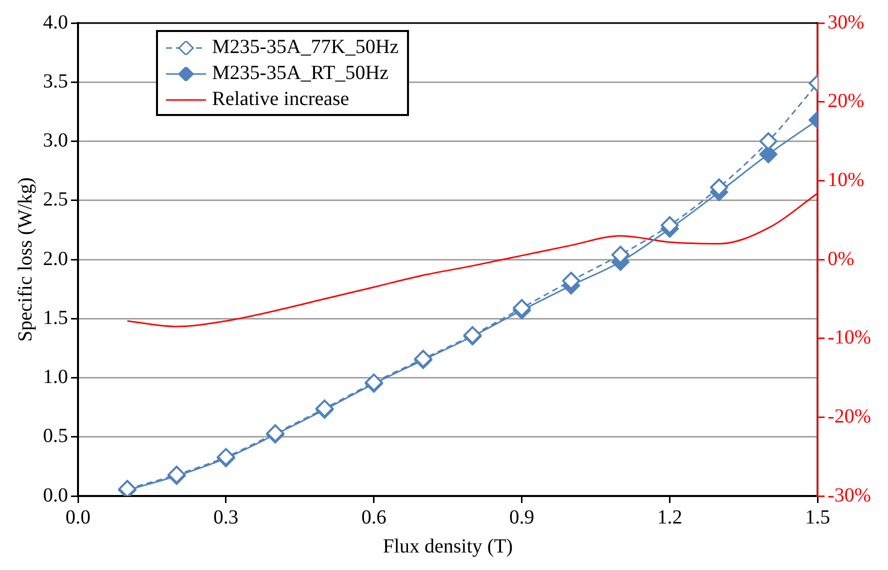 The width and height of the screenshot is (888, 570). What do you see at coordinates (281, 99) in the screenshot?
I see `legend-label: Relative increase` at bounding box center [281, 99].